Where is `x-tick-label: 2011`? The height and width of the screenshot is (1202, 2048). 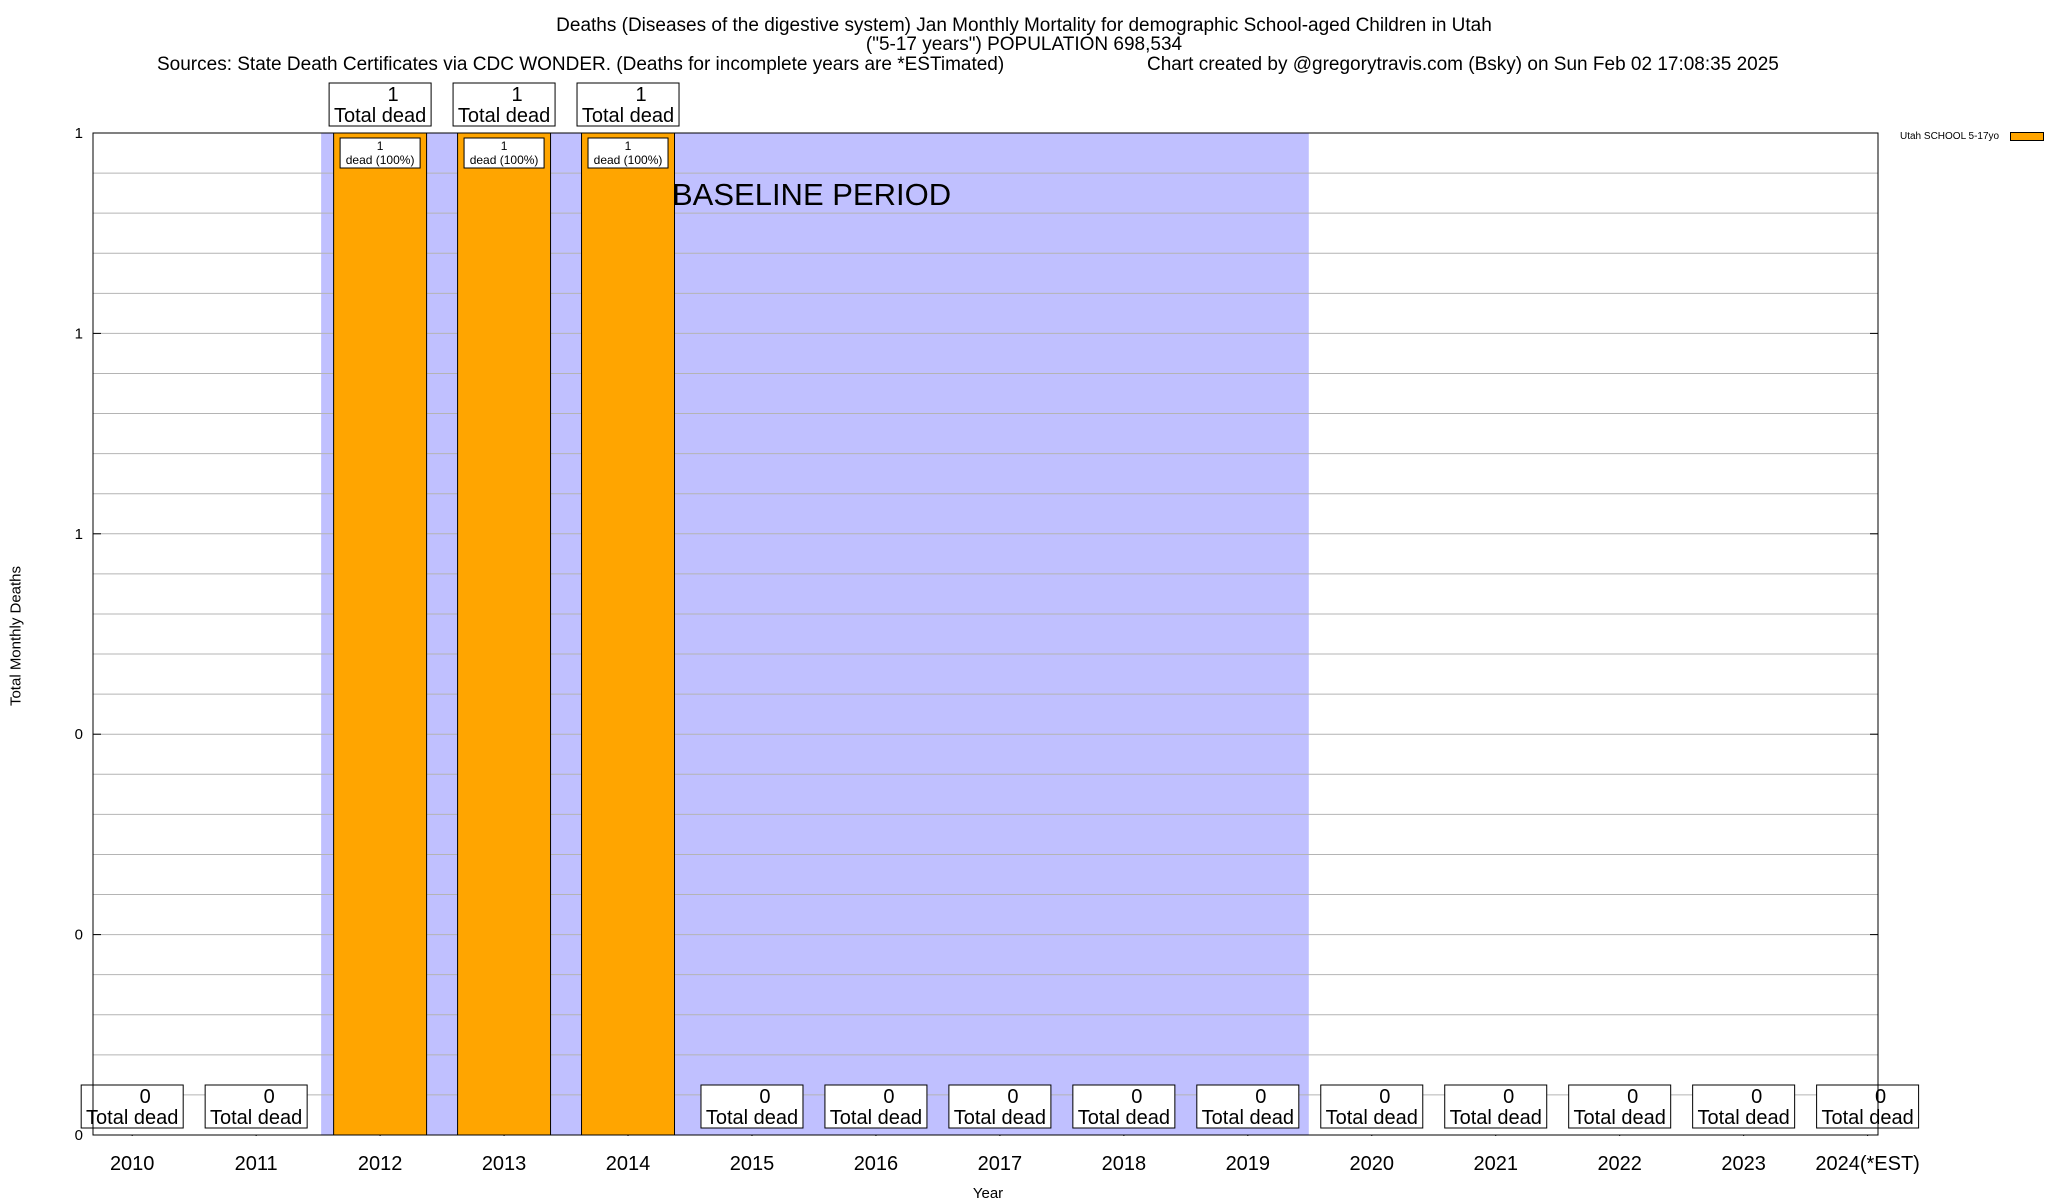
x-tick-label: 2011 is located at coordinates (256, 1164).